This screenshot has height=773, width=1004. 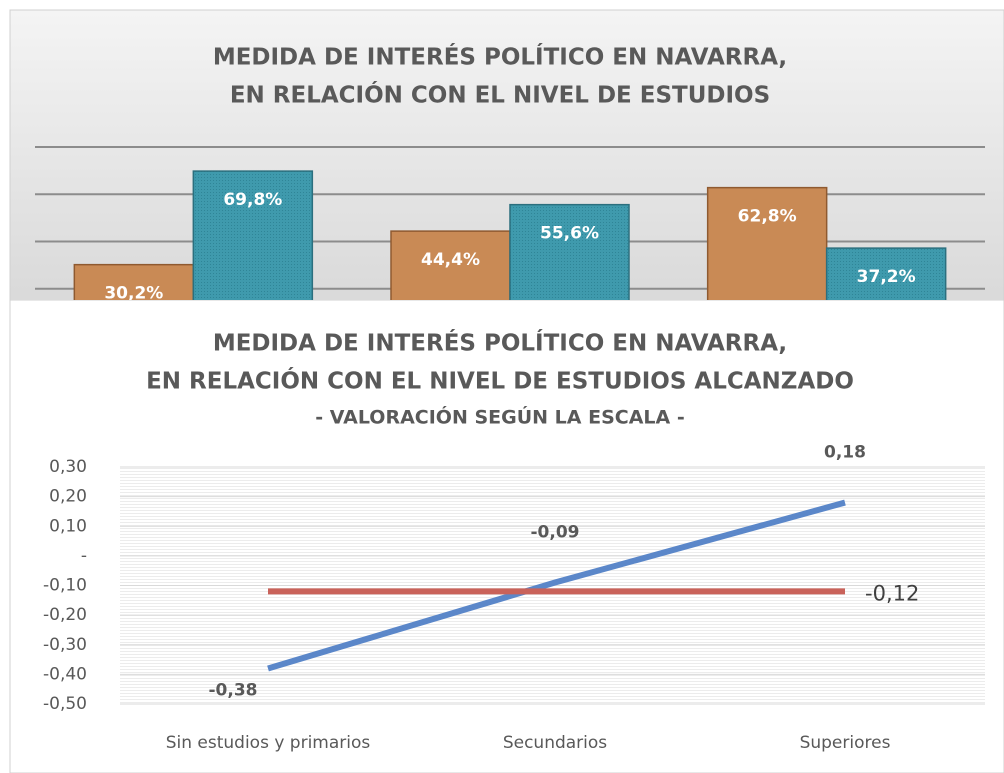 I want to click on data-label: 30,2%, so click(x=133, y=292).